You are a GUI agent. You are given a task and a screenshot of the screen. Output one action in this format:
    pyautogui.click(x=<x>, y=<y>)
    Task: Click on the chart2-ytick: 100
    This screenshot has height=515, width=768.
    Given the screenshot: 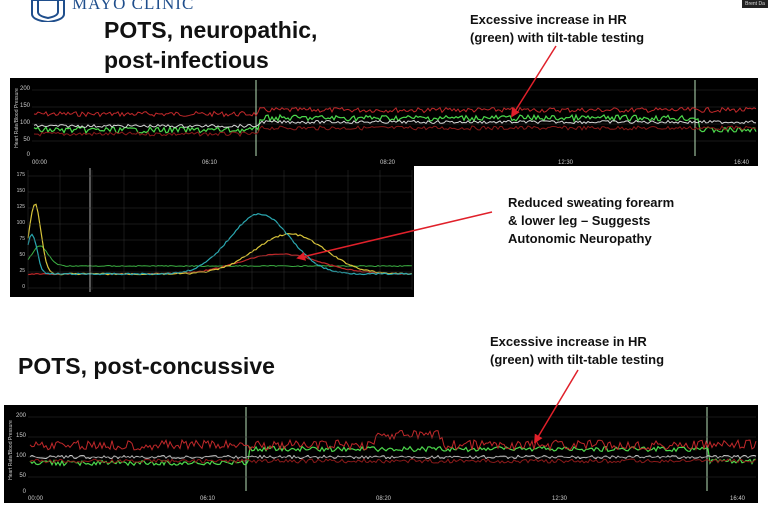 What is the action you would take?
    pyautogui.click(x=21, y=456)
    